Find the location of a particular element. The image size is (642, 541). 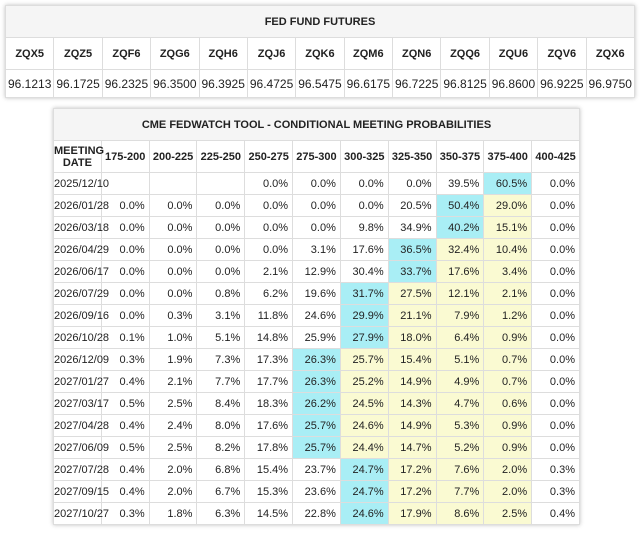

column-header: 250-275 is located at coordinates (269, 156).